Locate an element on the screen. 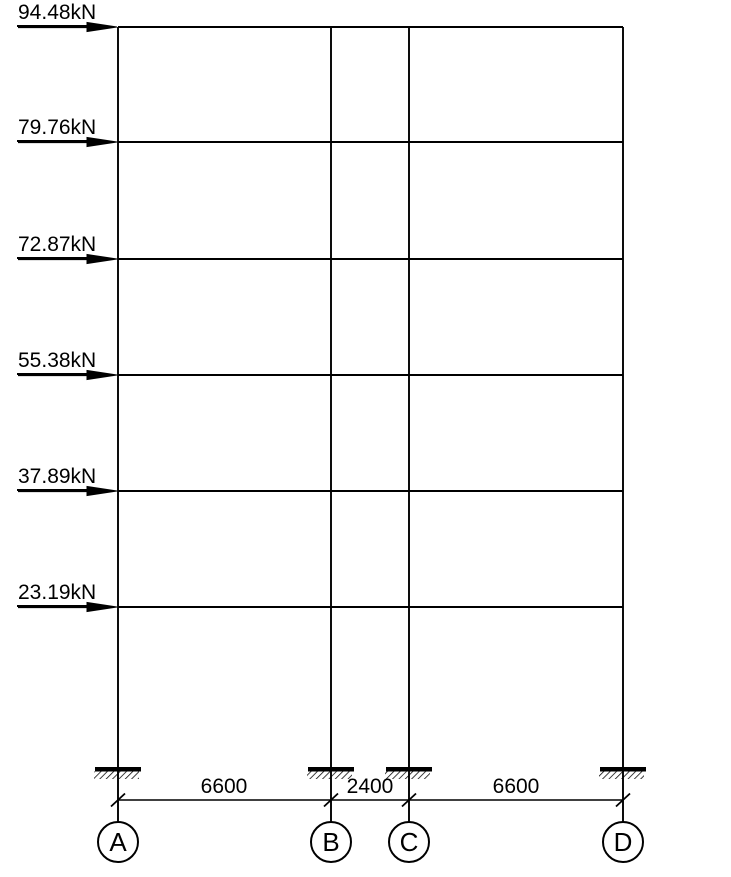  grid-bubble-d: D is located at coordinates (623, 842).